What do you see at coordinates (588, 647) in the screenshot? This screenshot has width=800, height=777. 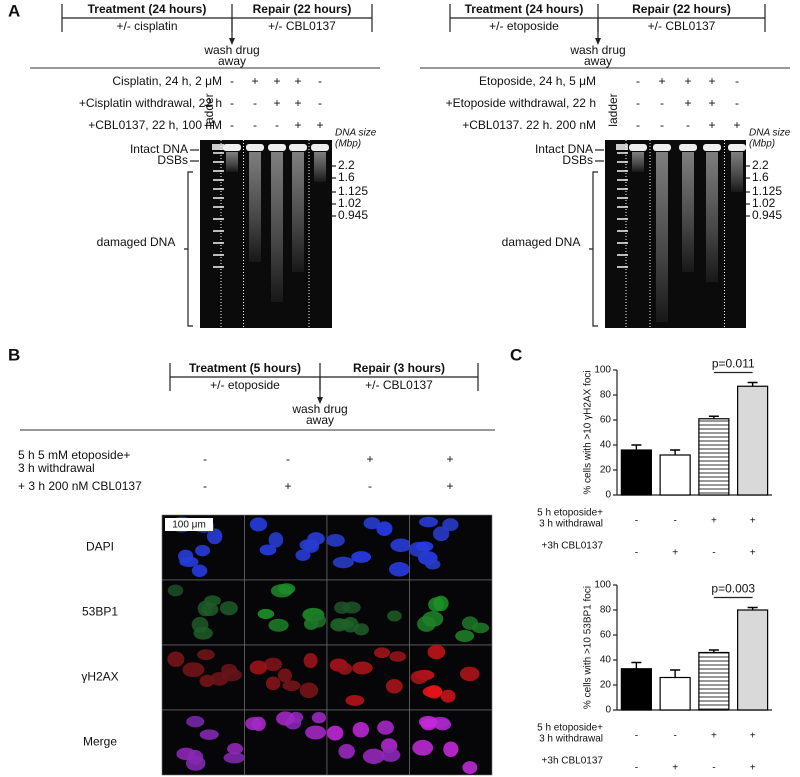 I see `y-axis-label: % cells with >10 53BP1 foci` at bounding box center [588, 647].